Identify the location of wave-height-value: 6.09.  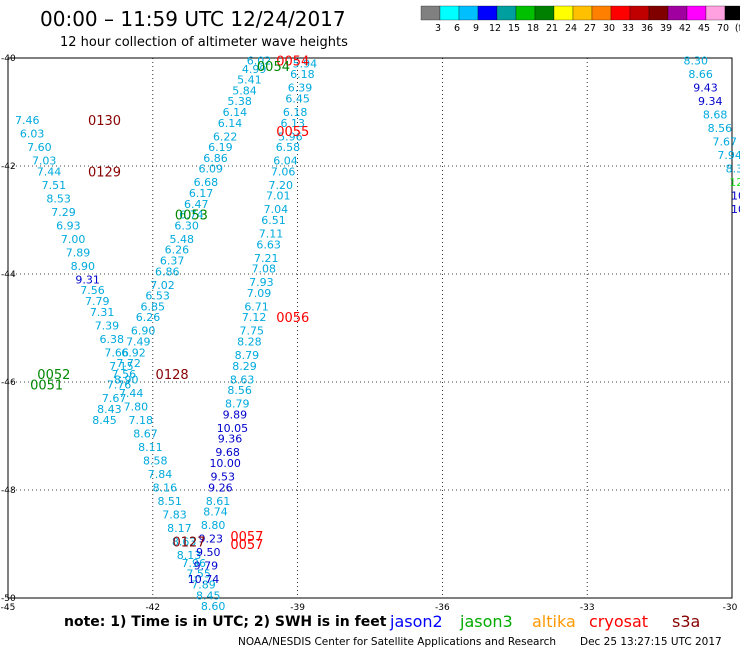
(210, 169).